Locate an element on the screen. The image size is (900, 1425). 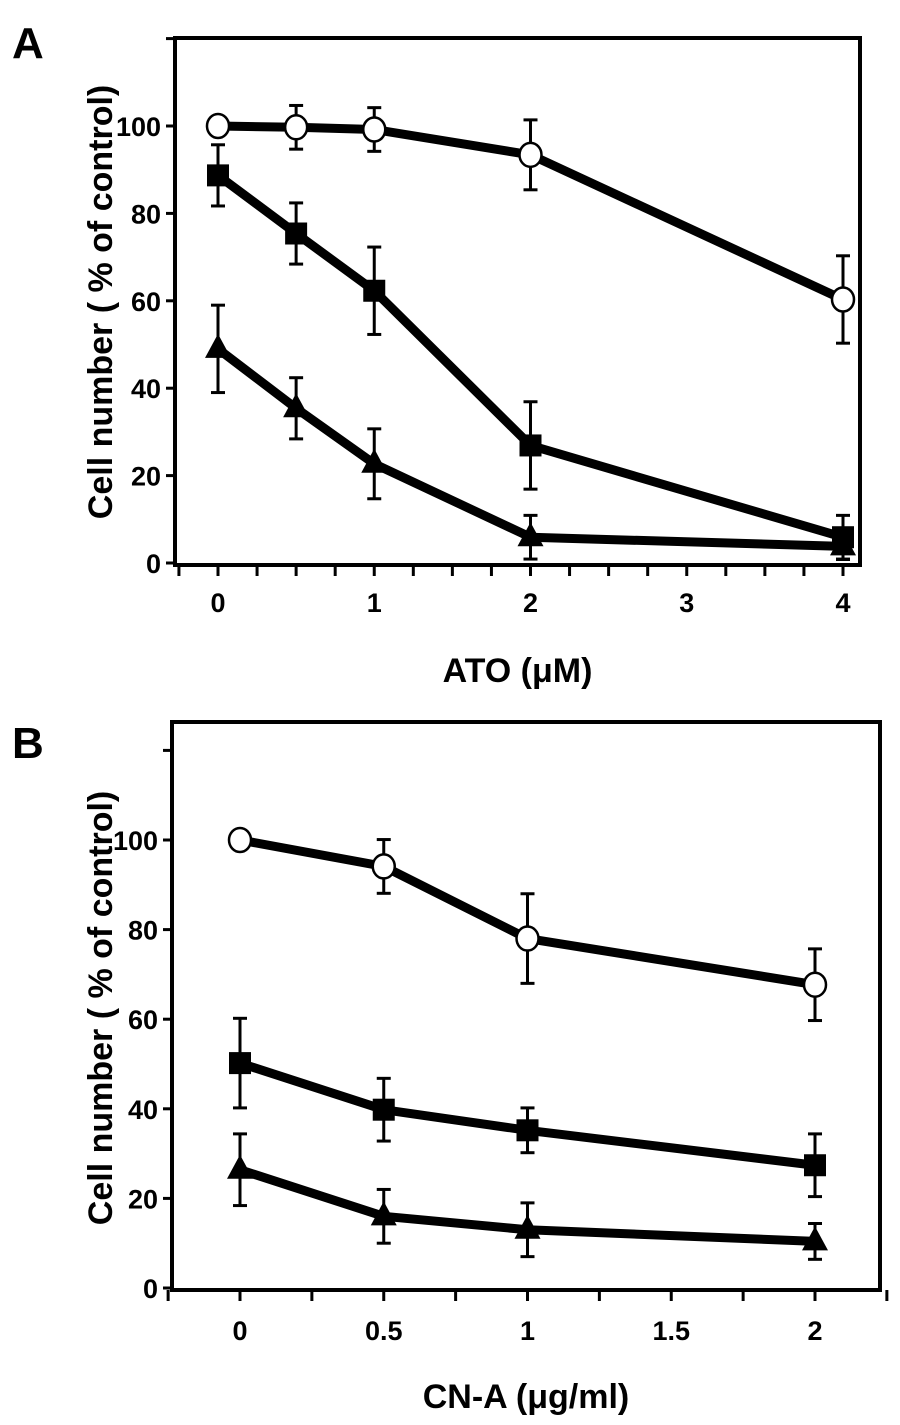
series-filled-square is located at coordinates (527, 1107).